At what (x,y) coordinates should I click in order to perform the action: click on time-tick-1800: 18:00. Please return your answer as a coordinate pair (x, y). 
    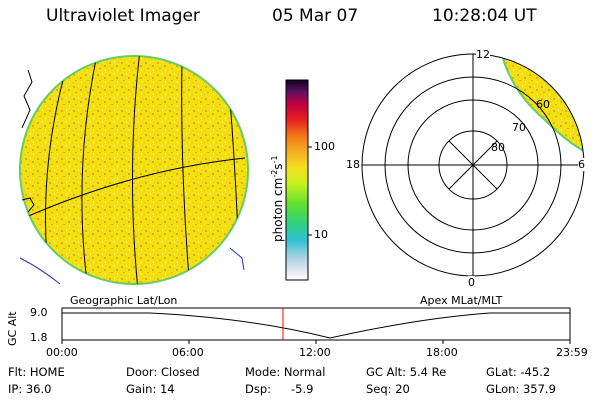
    Looking at the image, I should click on (442, 352).